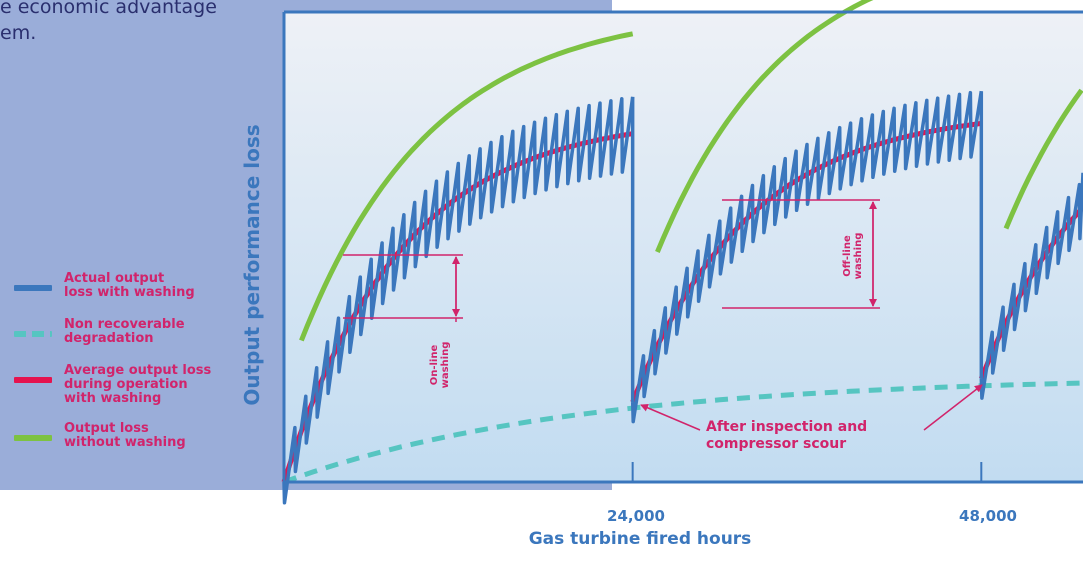  Describe the element at coordinates (640, 539) in the screenshot. I see `x-axis-label: Gas turbine fired hours` at that location.